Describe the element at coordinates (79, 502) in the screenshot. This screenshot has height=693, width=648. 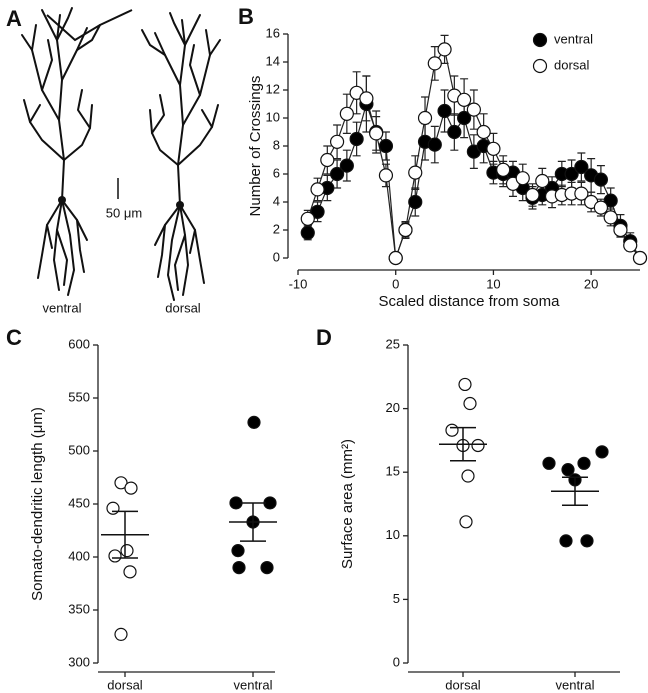
I see `y-tick-label: 450` at that location.